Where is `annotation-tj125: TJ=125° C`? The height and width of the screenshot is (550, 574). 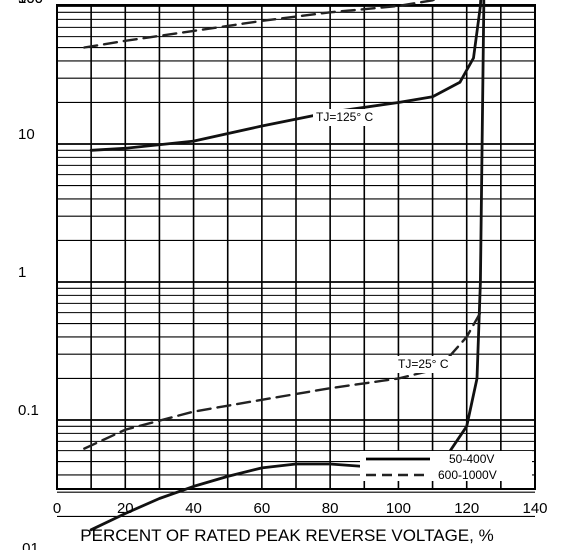
annotation-tj125: TJ=125° C is located at coordinates (355, 117).